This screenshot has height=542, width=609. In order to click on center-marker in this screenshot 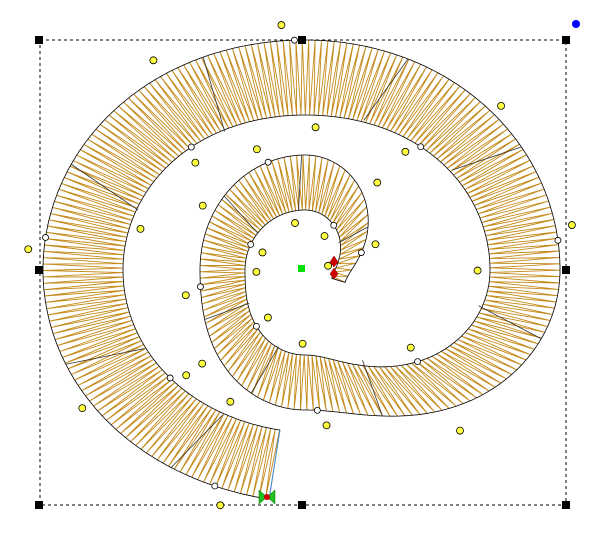, I will do `click(301, 268)`.